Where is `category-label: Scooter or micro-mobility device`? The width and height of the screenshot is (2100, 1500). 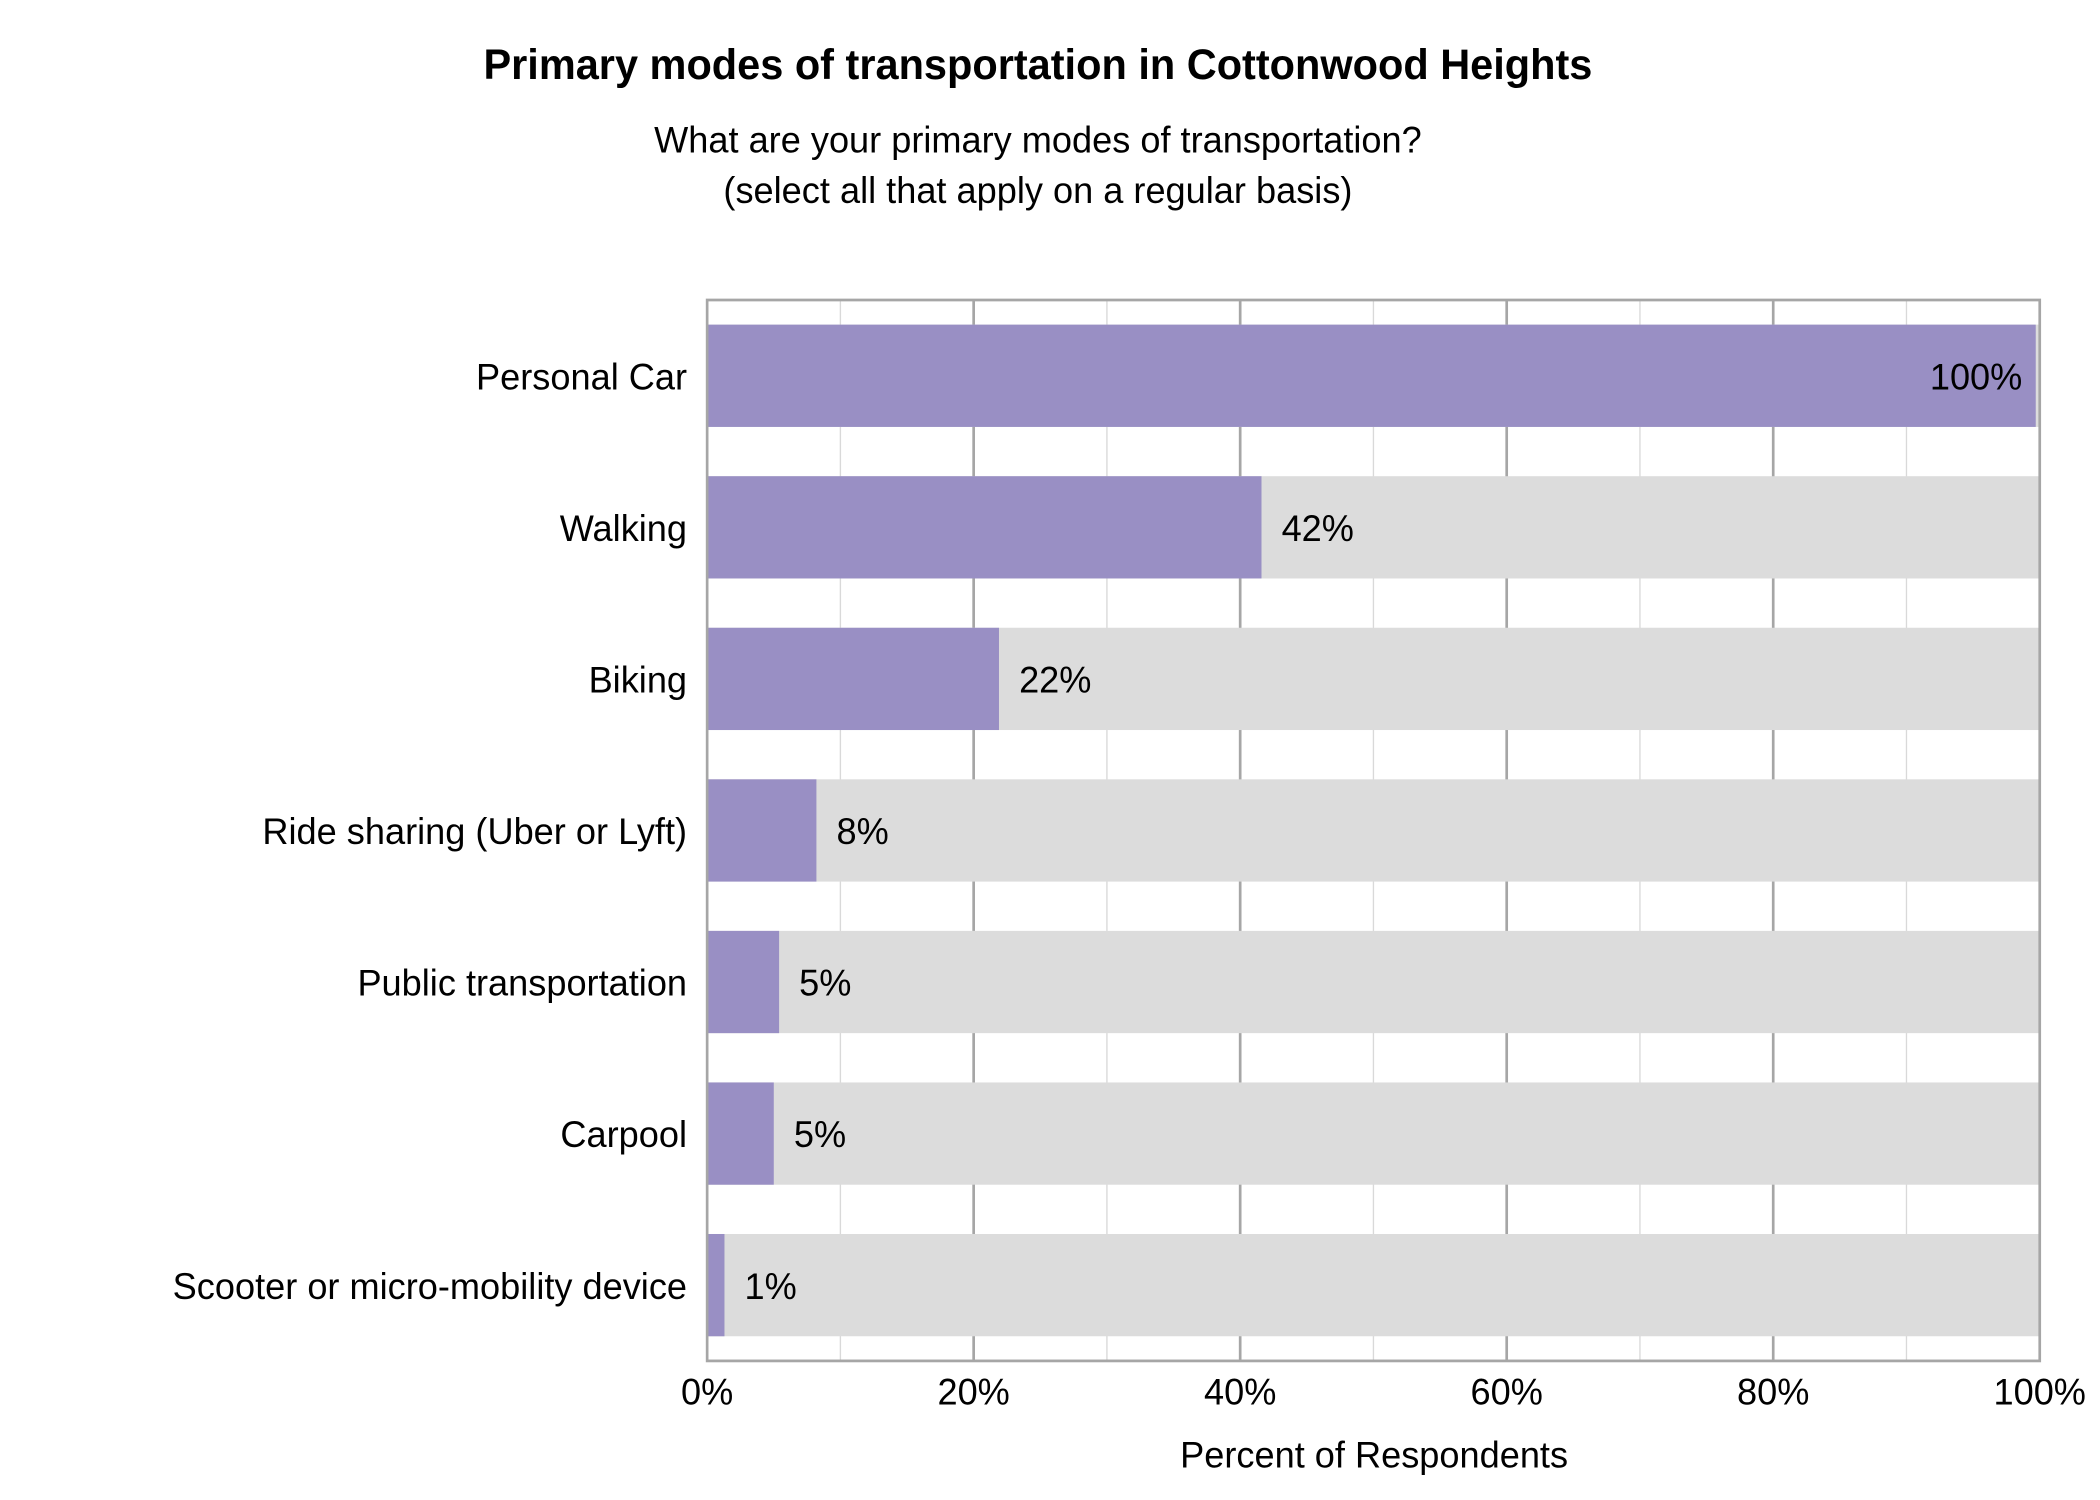
category-label: Scooter or micro-mobility device is located at coordinates (430, 1285).